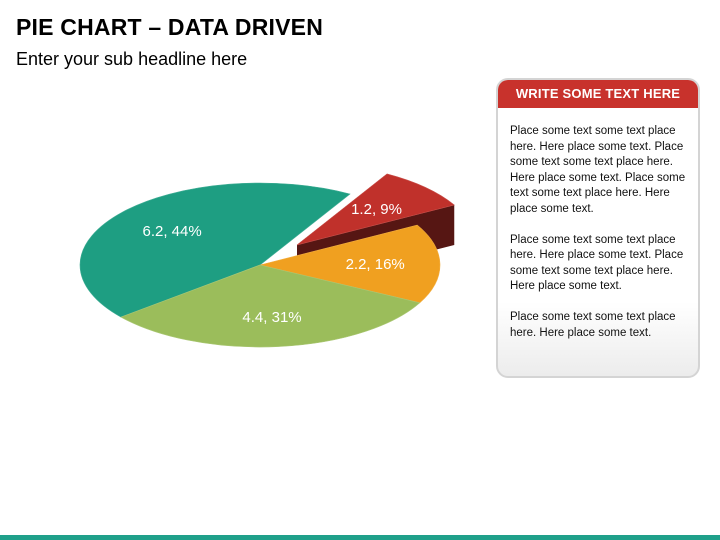 Image resolution: width=720 pixels, height=540 pixels. What do you see at coordinates (271, 317) in the screenshot?
I see `pie-slice-label: 4.4, 31%` at bounding box center [271, 317].